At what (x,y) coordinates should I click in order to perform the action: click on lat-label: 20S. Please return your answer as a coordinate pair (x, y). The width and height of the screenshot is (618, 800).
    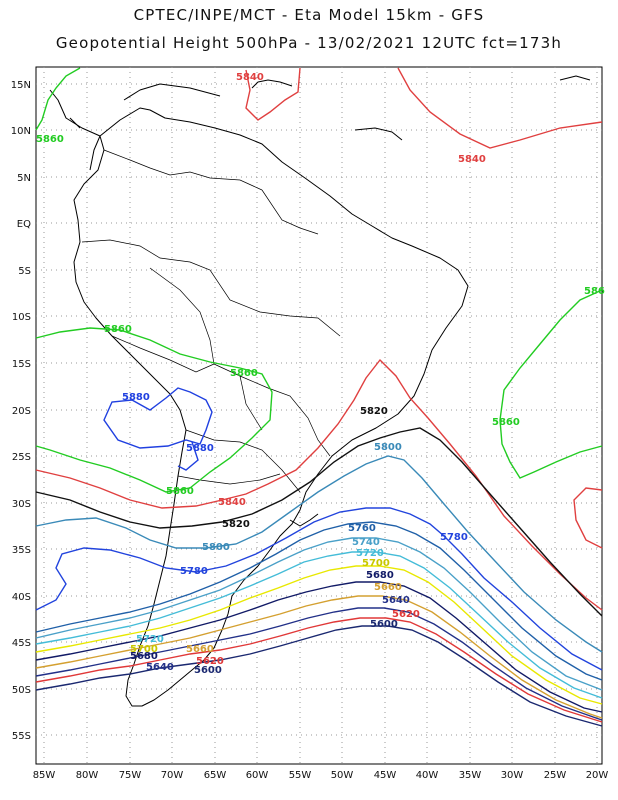
    Looking at the image, I should click on (21, 411).